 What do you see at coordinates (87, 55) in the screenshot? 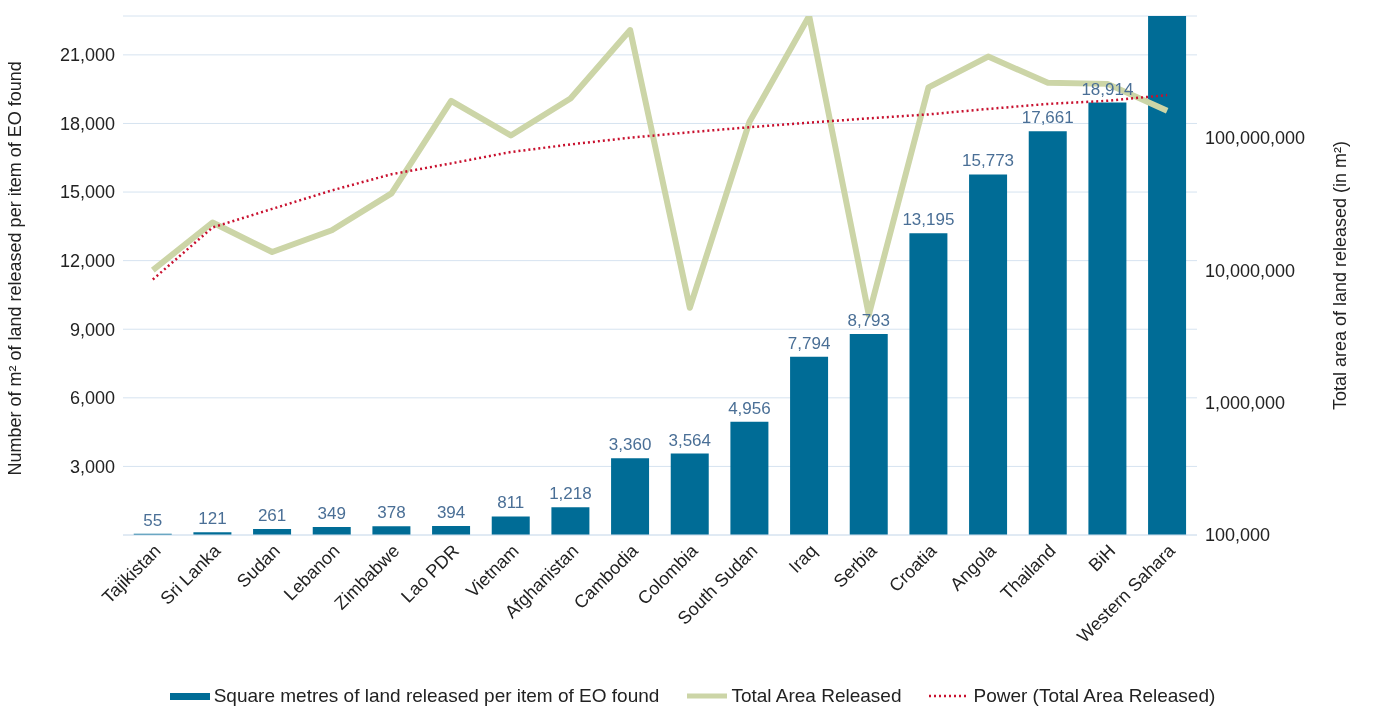
I see `y-tick-label: 21,000` at bounding box center [87, 55].